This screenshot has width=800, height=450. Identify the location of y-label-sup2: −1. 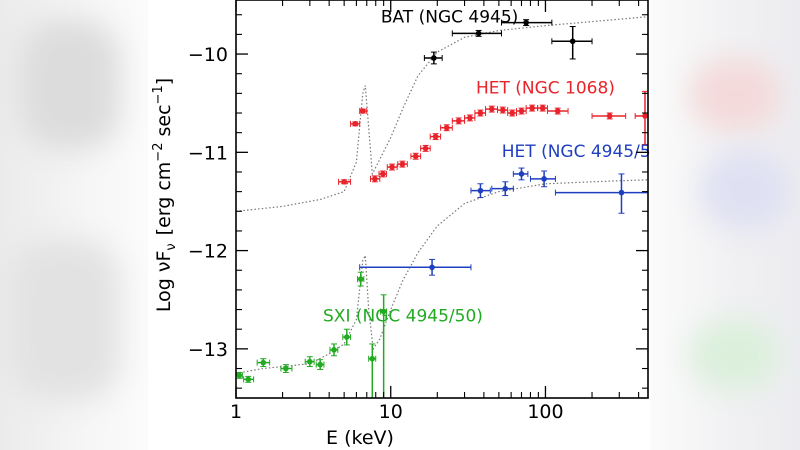
(158, 94).